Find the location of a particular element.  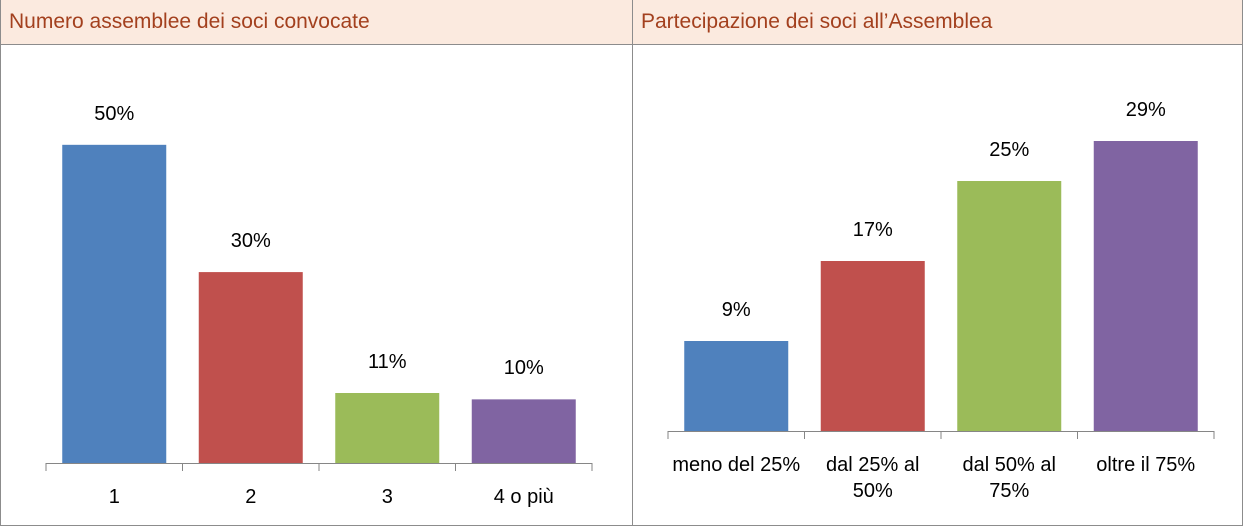

value-label: 9% is located at coordinates (736, 310).